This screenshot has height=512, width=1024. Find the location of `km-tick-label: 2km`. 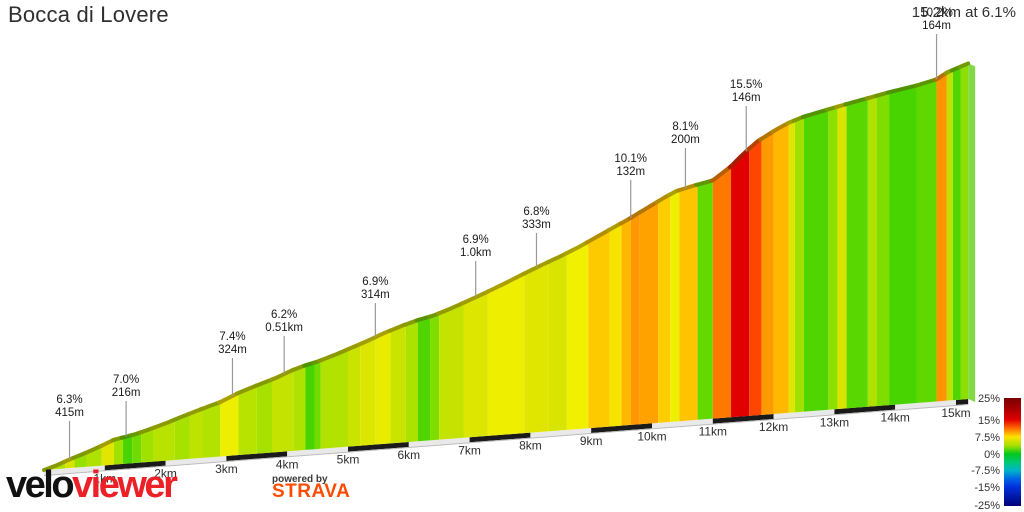

km-tick-label: 2km is located at coordinates (165, 474).